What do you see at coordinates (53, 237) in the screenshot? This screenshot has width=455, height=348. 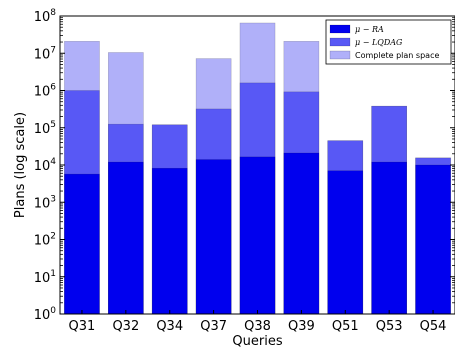 I see `y-tick-label-exp: 2` at bounding box center [53, 237].